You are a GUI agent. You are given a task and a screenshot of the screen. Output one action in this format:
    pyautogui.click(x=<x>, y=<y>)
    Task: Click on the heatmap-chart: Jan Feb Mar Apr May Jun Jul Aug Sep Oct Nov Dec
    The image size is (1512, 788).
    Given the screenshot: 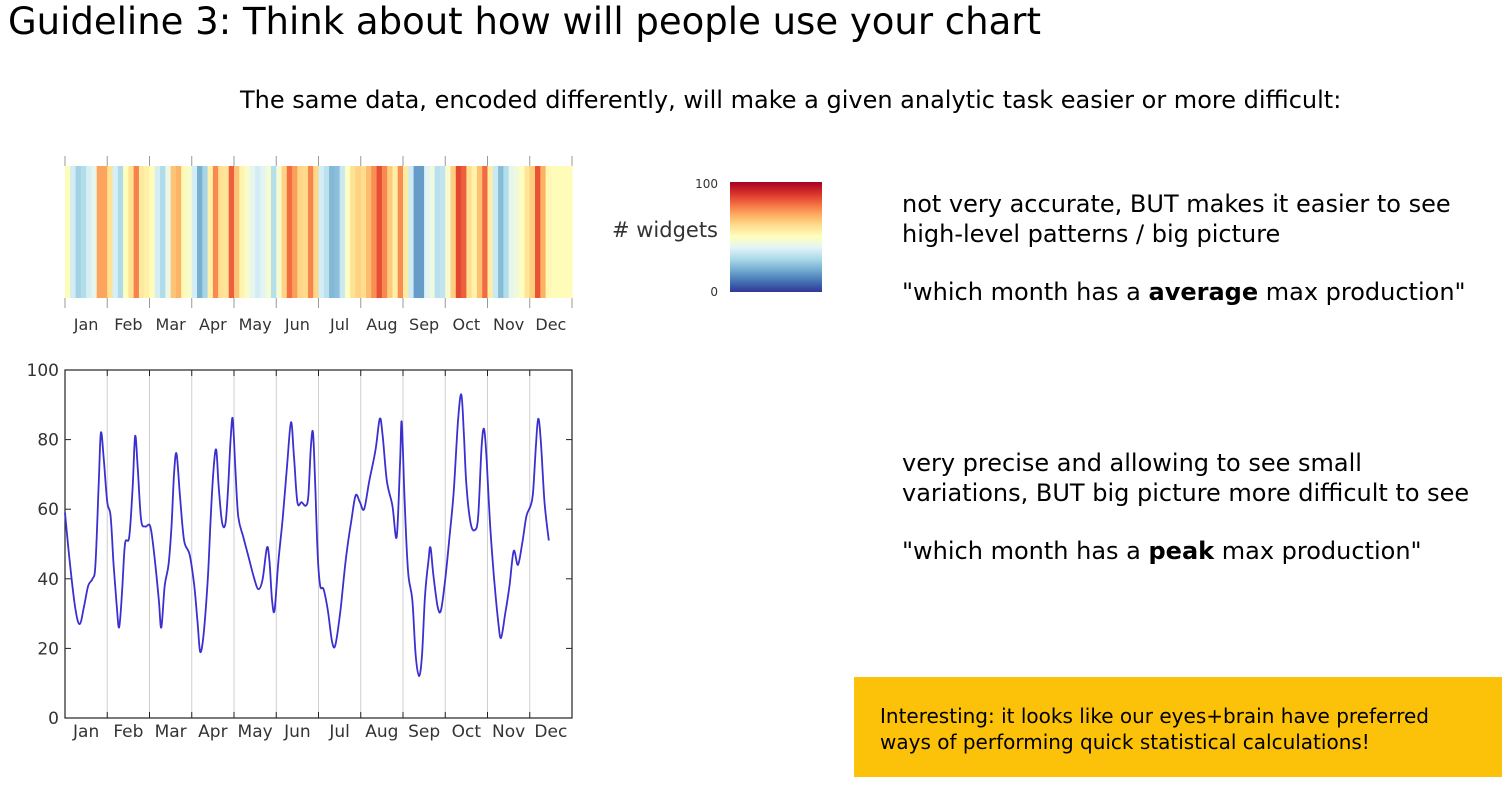 What is the action you would take?
    pyautogui.click(x=318, y=245)
    